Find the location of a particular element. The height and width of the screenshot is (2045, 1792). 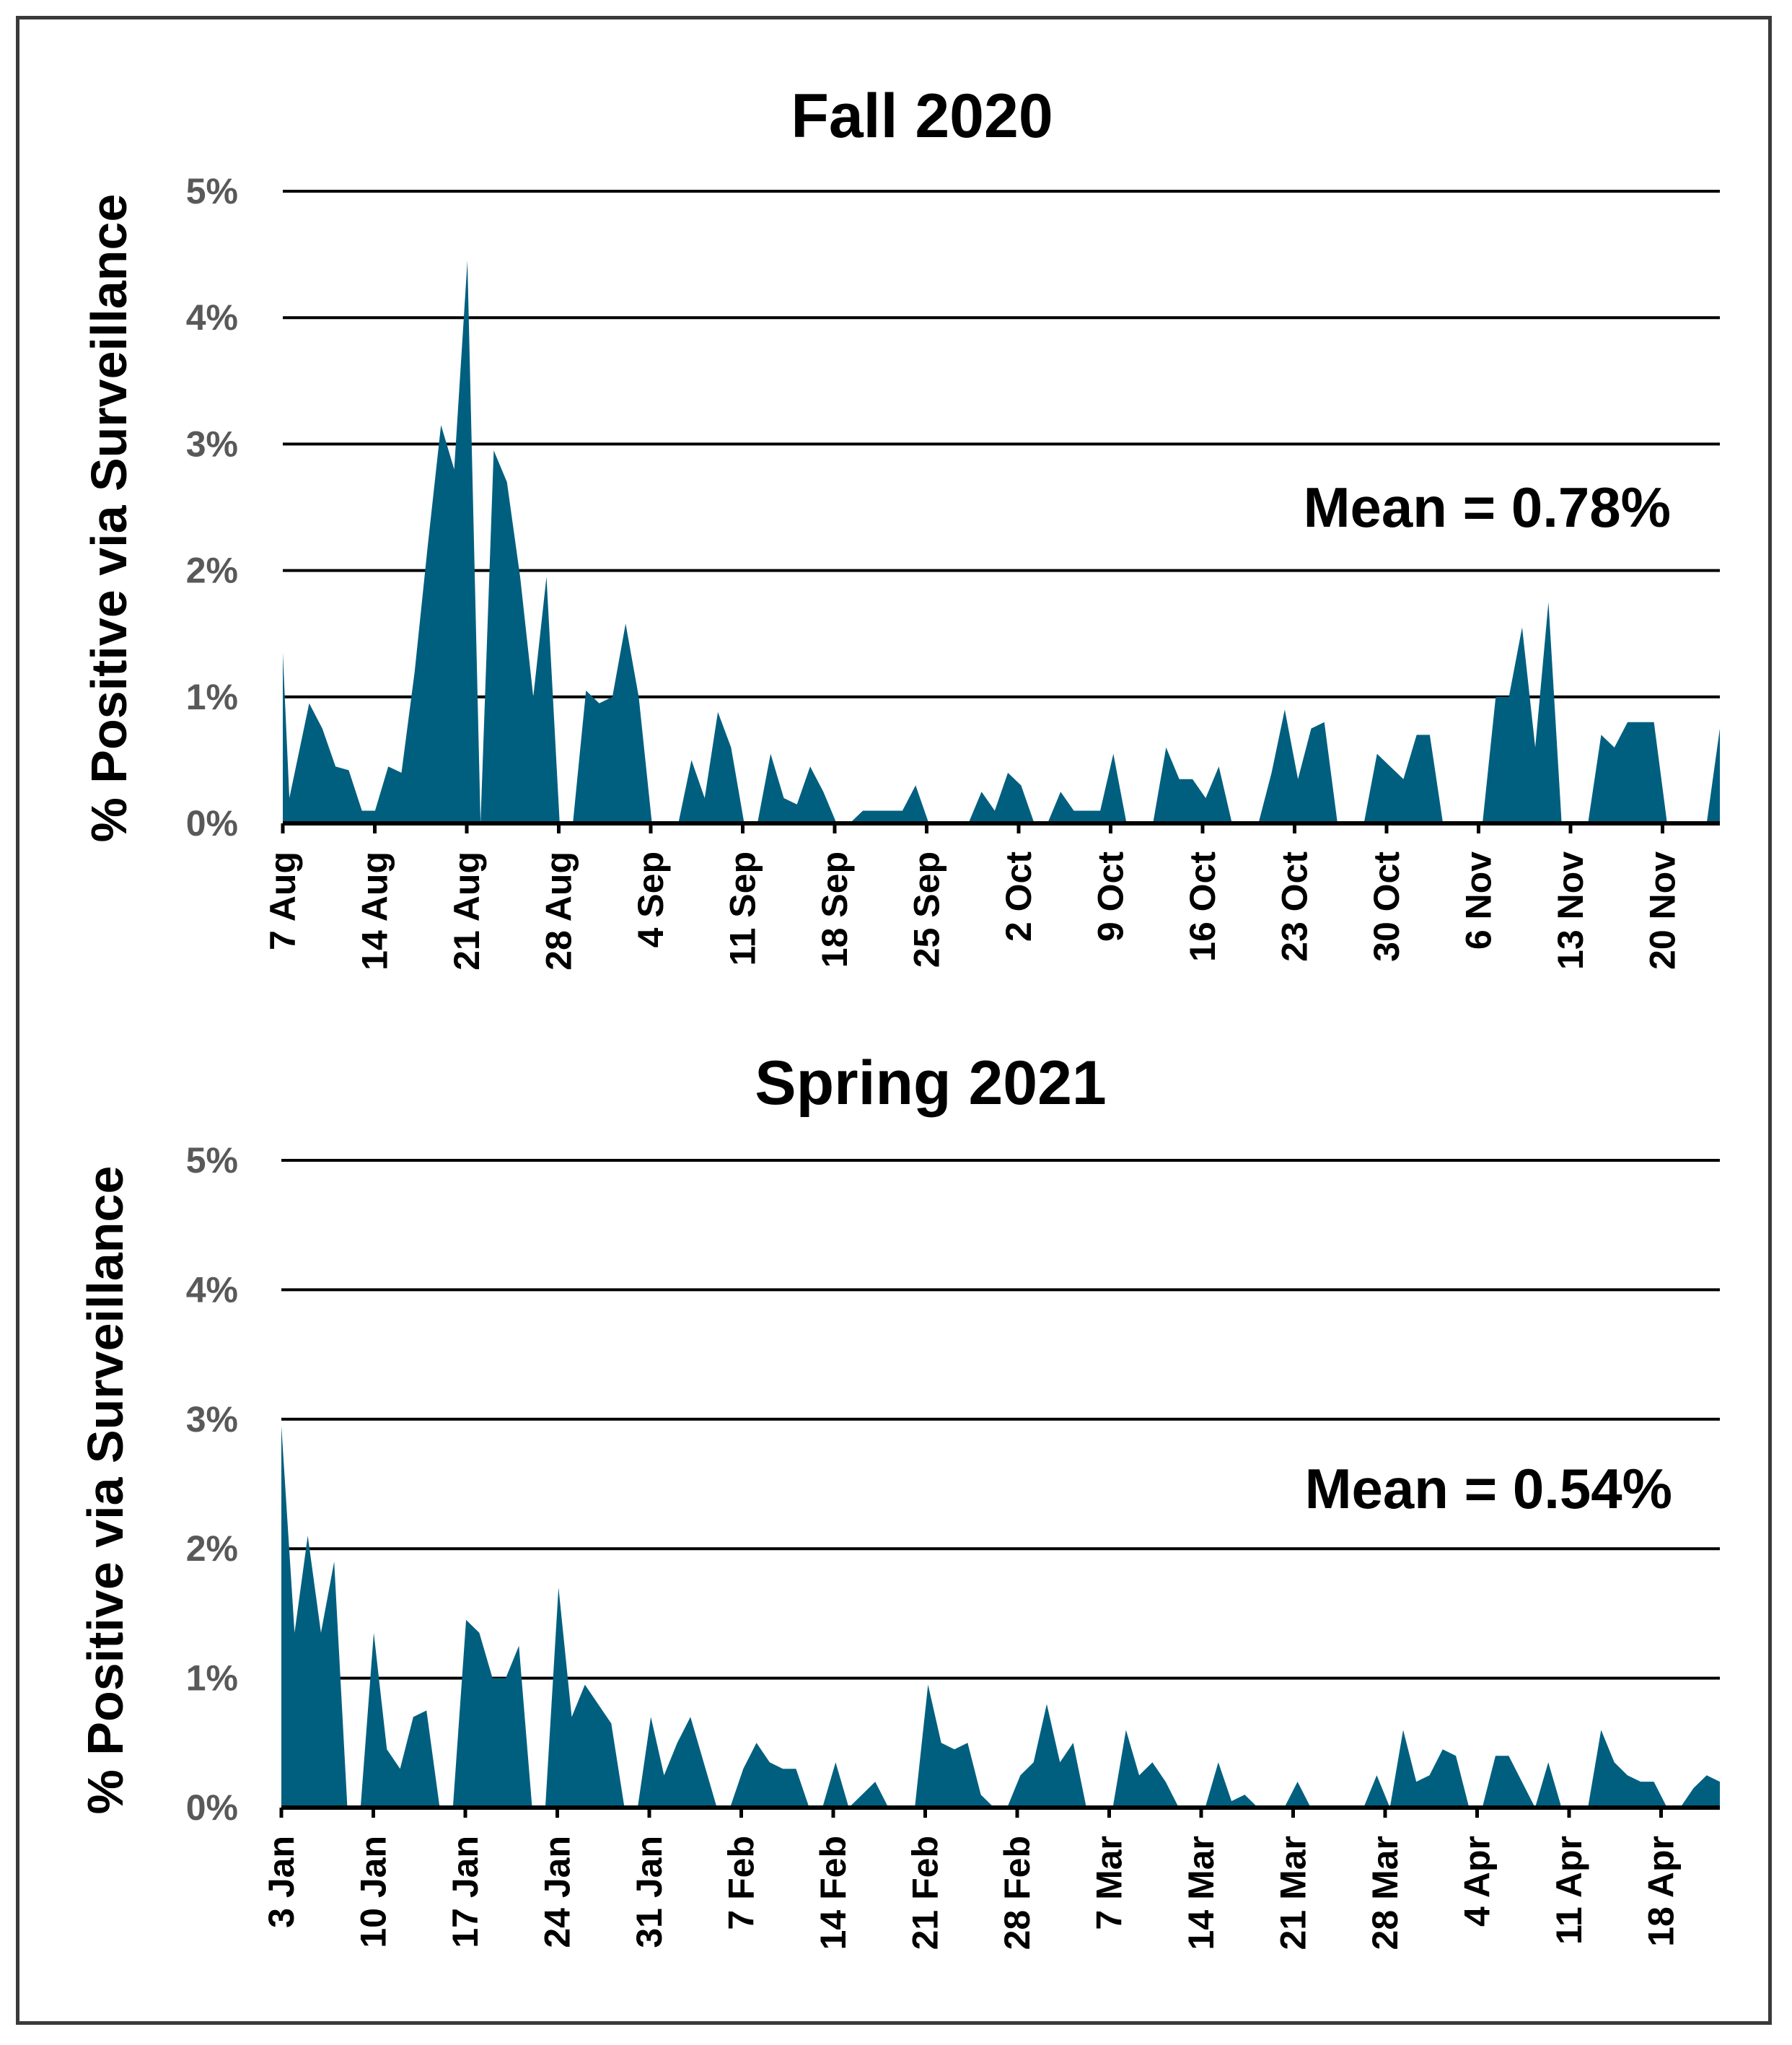

x-tick-label: 20 Nov is located at coordinates (1663, 910).